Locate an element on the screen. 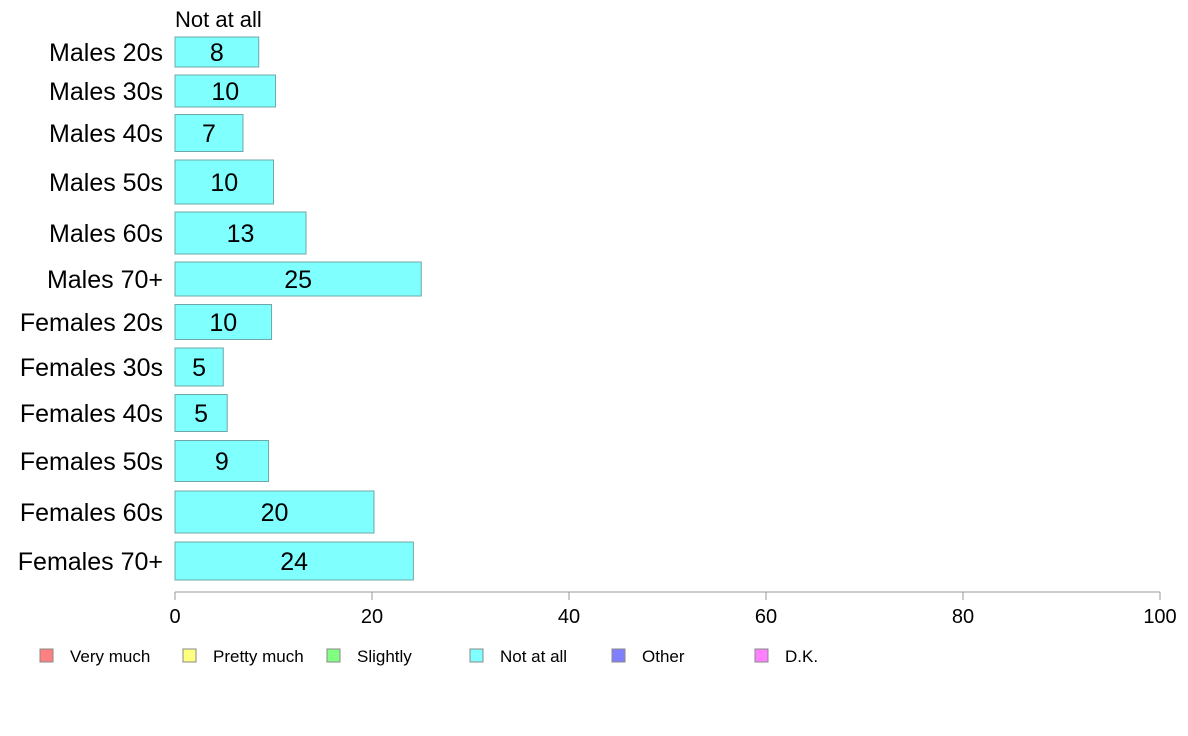  bar-value-label: 20 is located at coordinates (275, 513).